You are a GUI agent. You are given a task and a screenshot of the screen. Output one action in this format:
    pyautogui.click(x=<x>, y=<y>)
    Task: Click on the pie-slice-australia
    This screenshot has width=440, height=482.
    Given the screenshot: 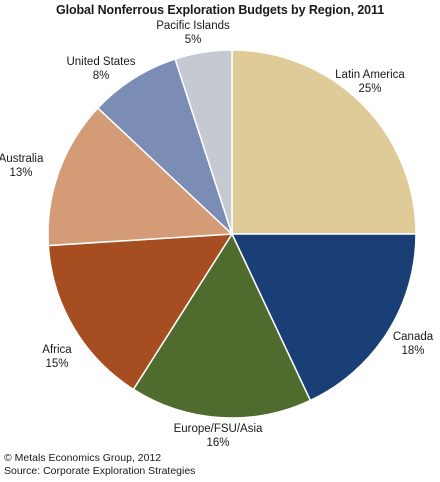 What is the action you would take?
    pyautogui.click(x=140, y=176)
    